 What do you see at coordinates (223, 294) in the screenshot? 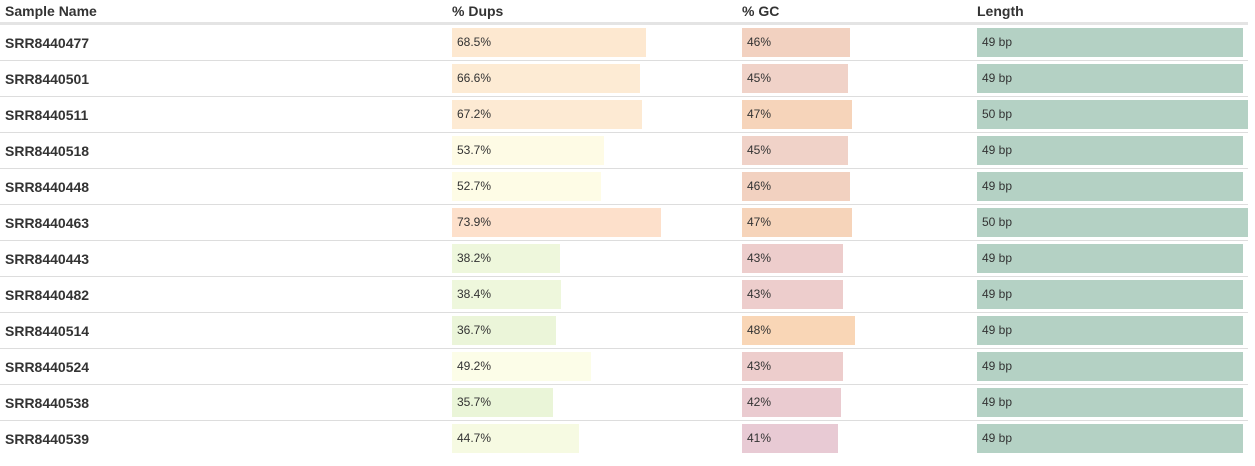
I see `sample-name-cell: SRR8440482` at bounding box center [223, 294].